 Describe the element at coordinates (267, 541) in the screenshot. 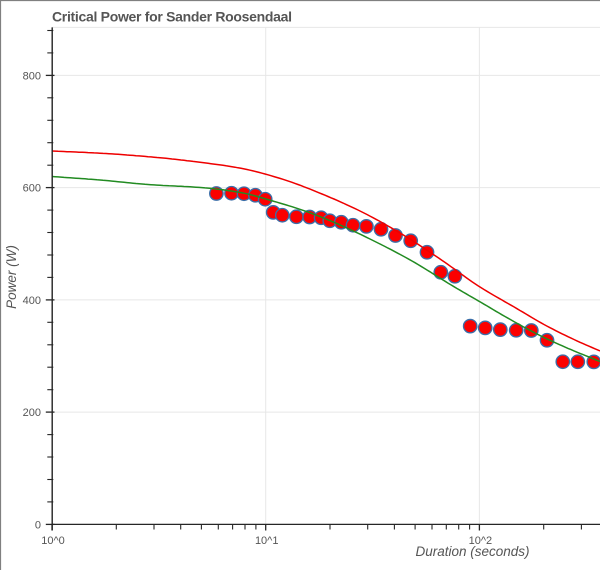

I see `svg-text: 10^1` at that location.